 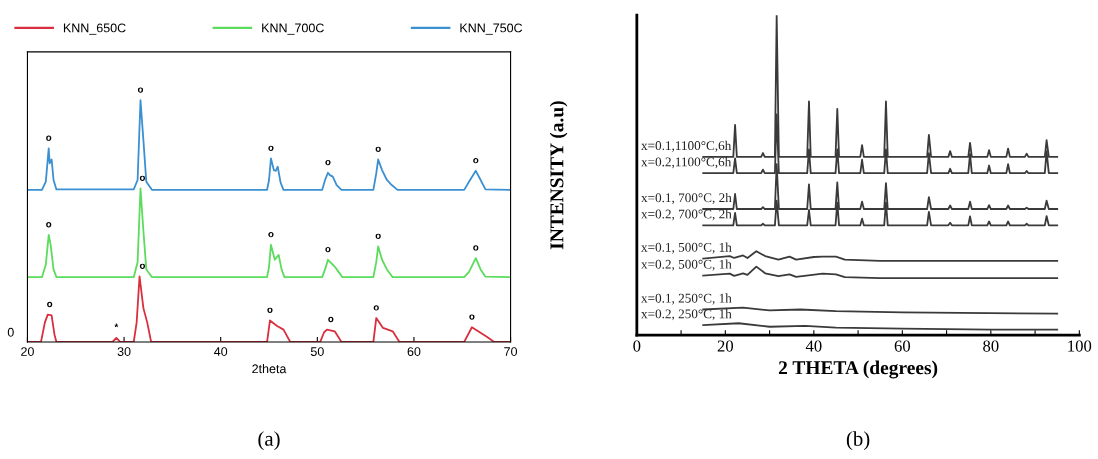 I want to click on x-tick-label: 30, so click(x=124, y=351).